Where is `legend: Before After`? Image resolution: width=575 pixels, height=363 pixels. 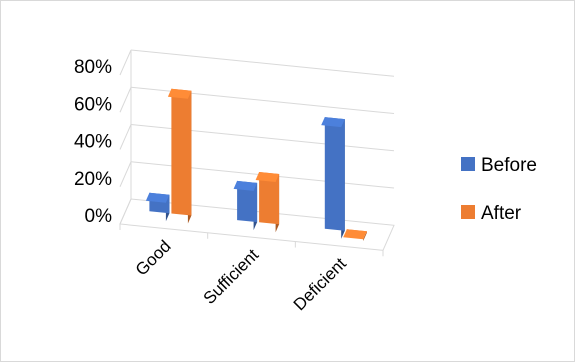 legend: Before After is located at coordinates (499, 189).